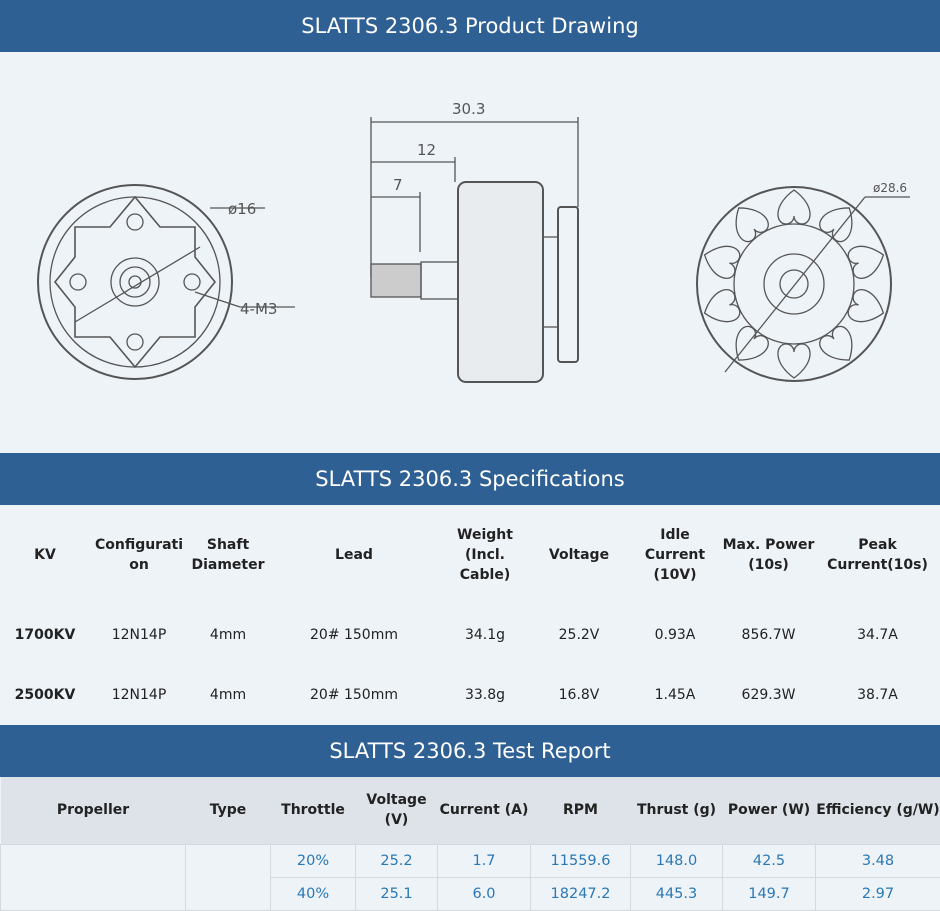 The height and width of the screenshot is (911, 940). I want to click on spec-header: Shaft Diameter, so click(228, 555).